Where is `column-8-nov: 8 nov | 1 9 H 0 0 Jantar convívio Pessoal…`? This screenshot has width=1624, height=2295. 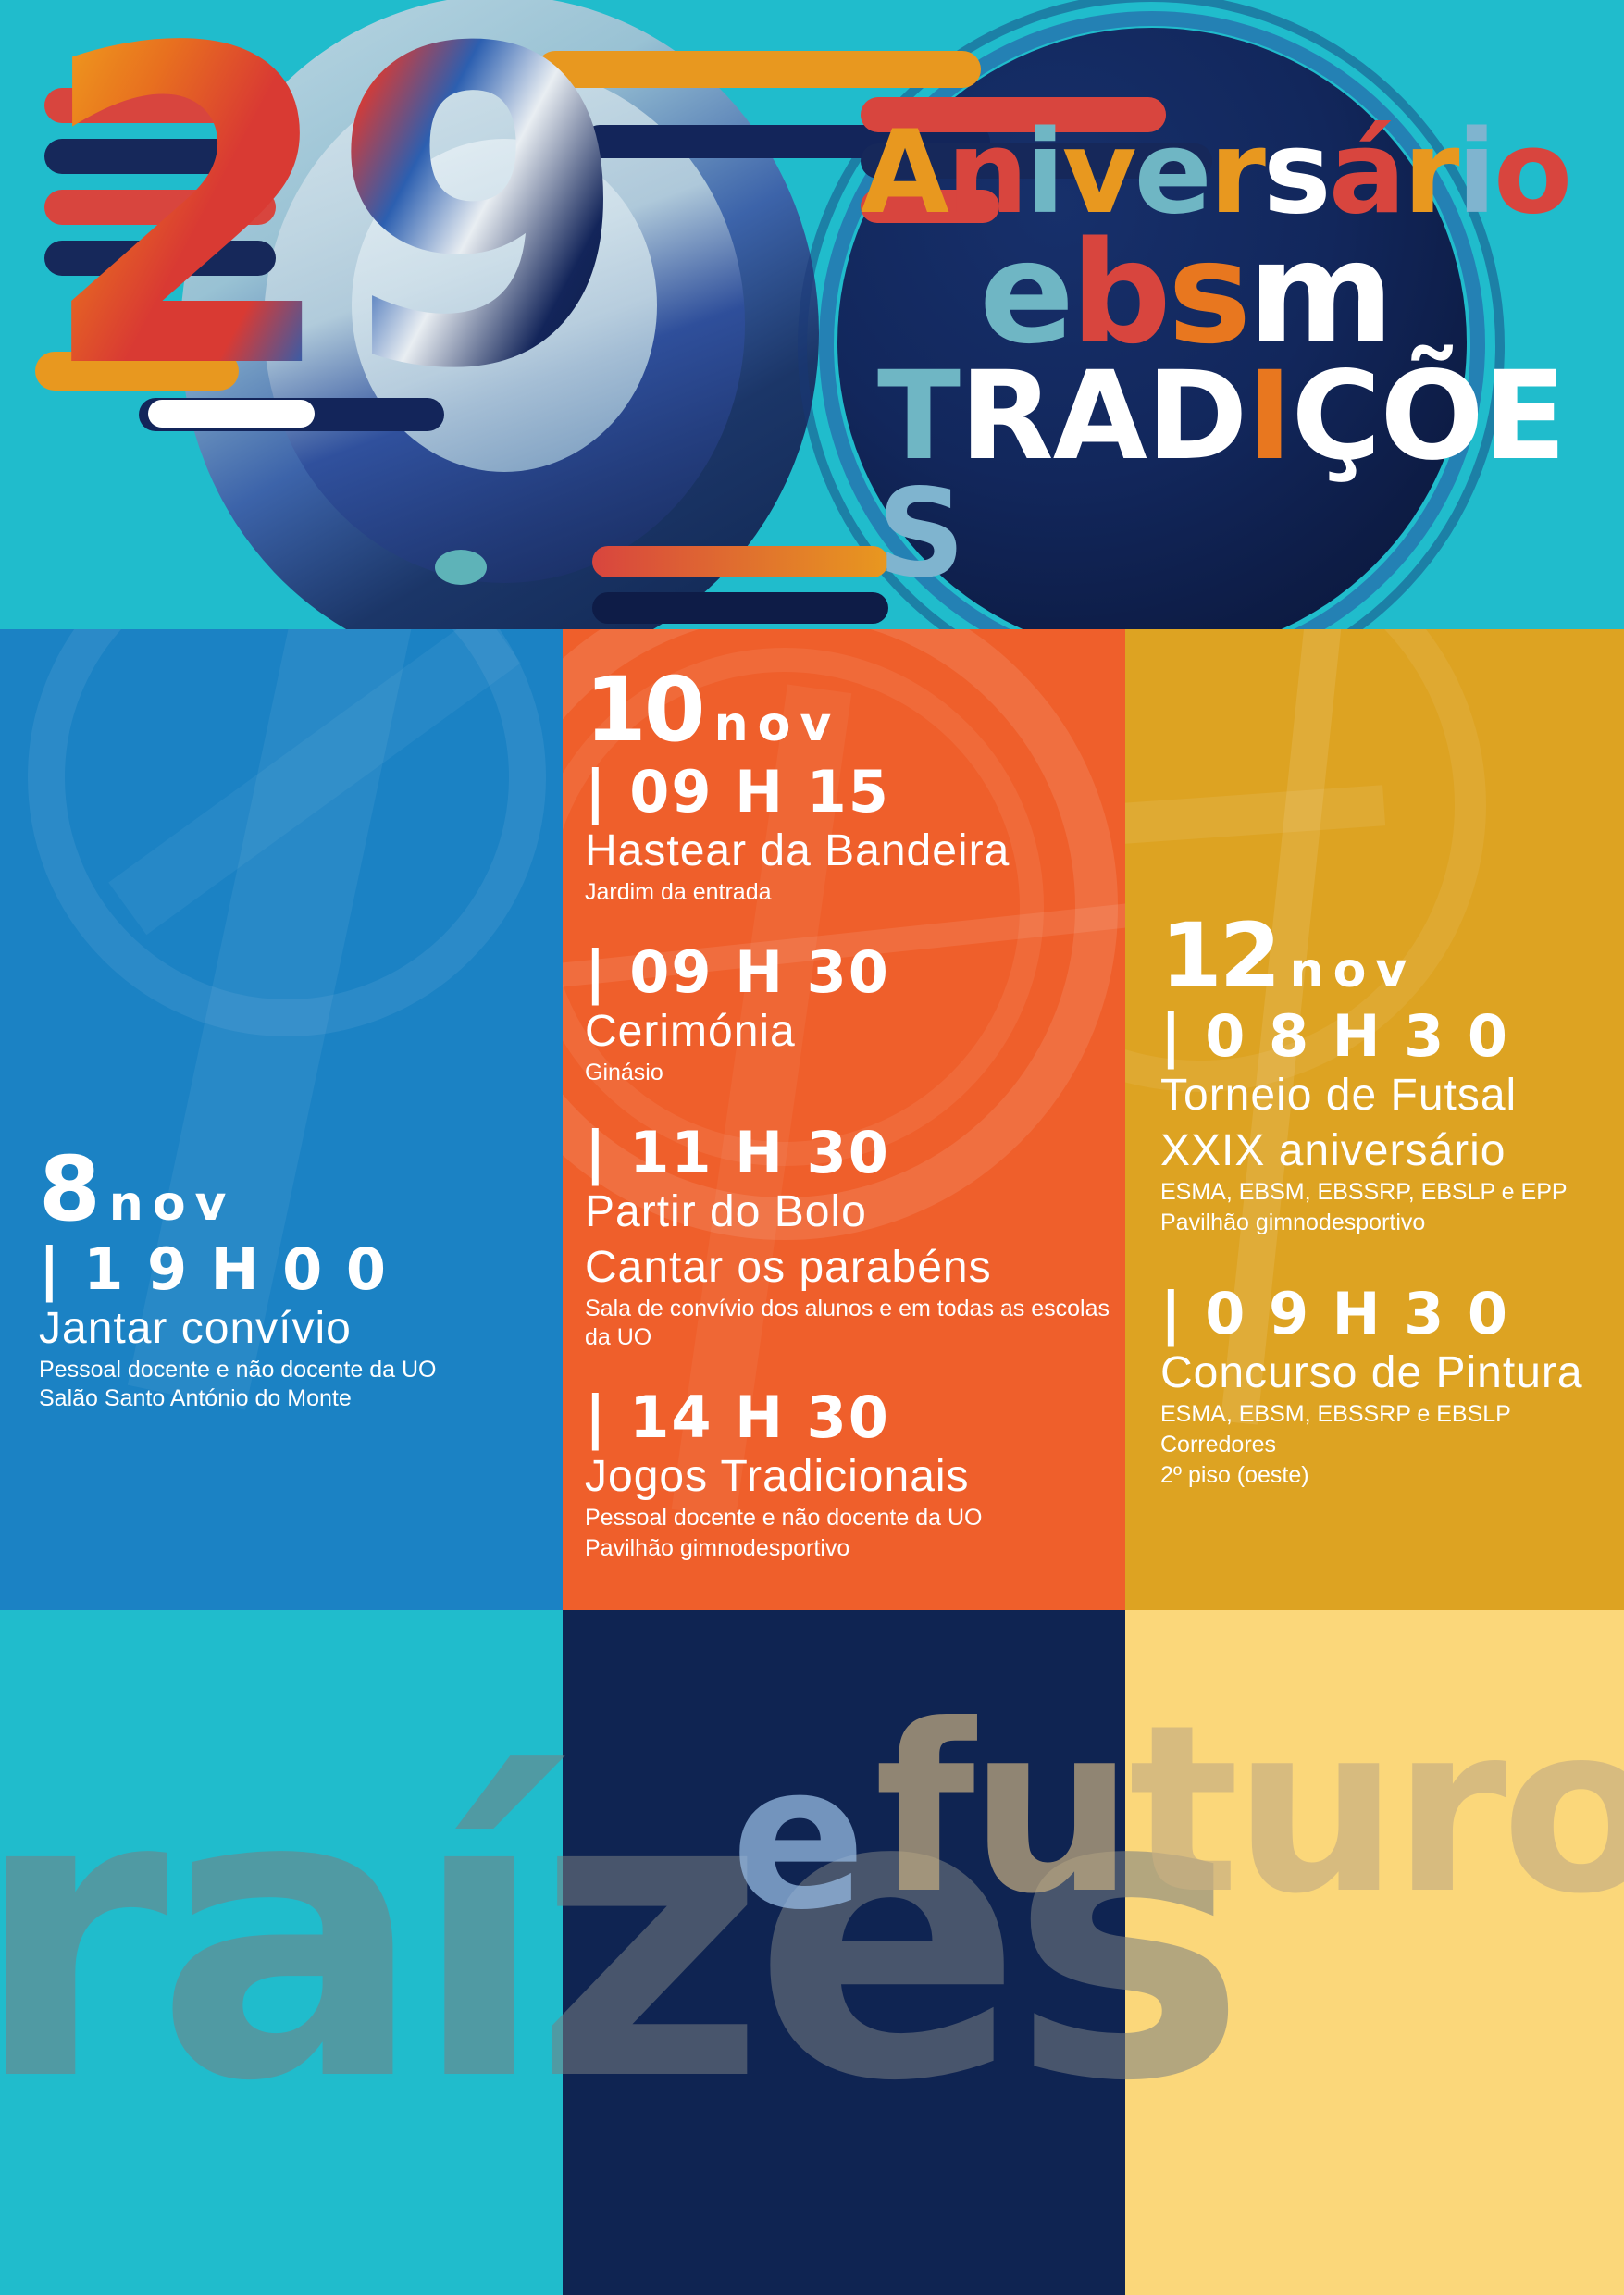
column-8-nov: 8 nov | 1 9 H 0 0 Jantar convívio Pessoal… is located at coordinates (281, 1120).